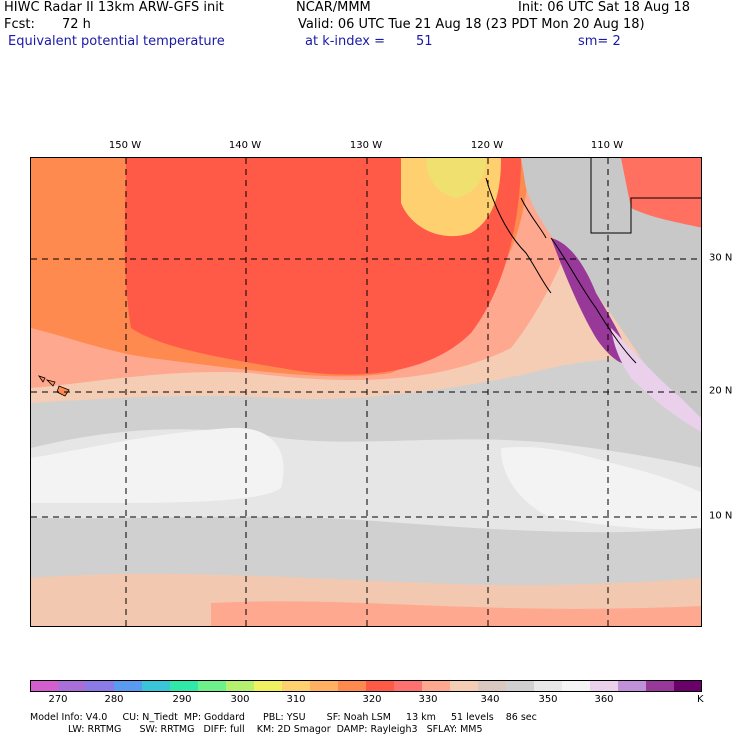  What do you see at coordinates (54, 386) in the screenshot?
I see `hawaii-islands` at bounding box center [54, 386].